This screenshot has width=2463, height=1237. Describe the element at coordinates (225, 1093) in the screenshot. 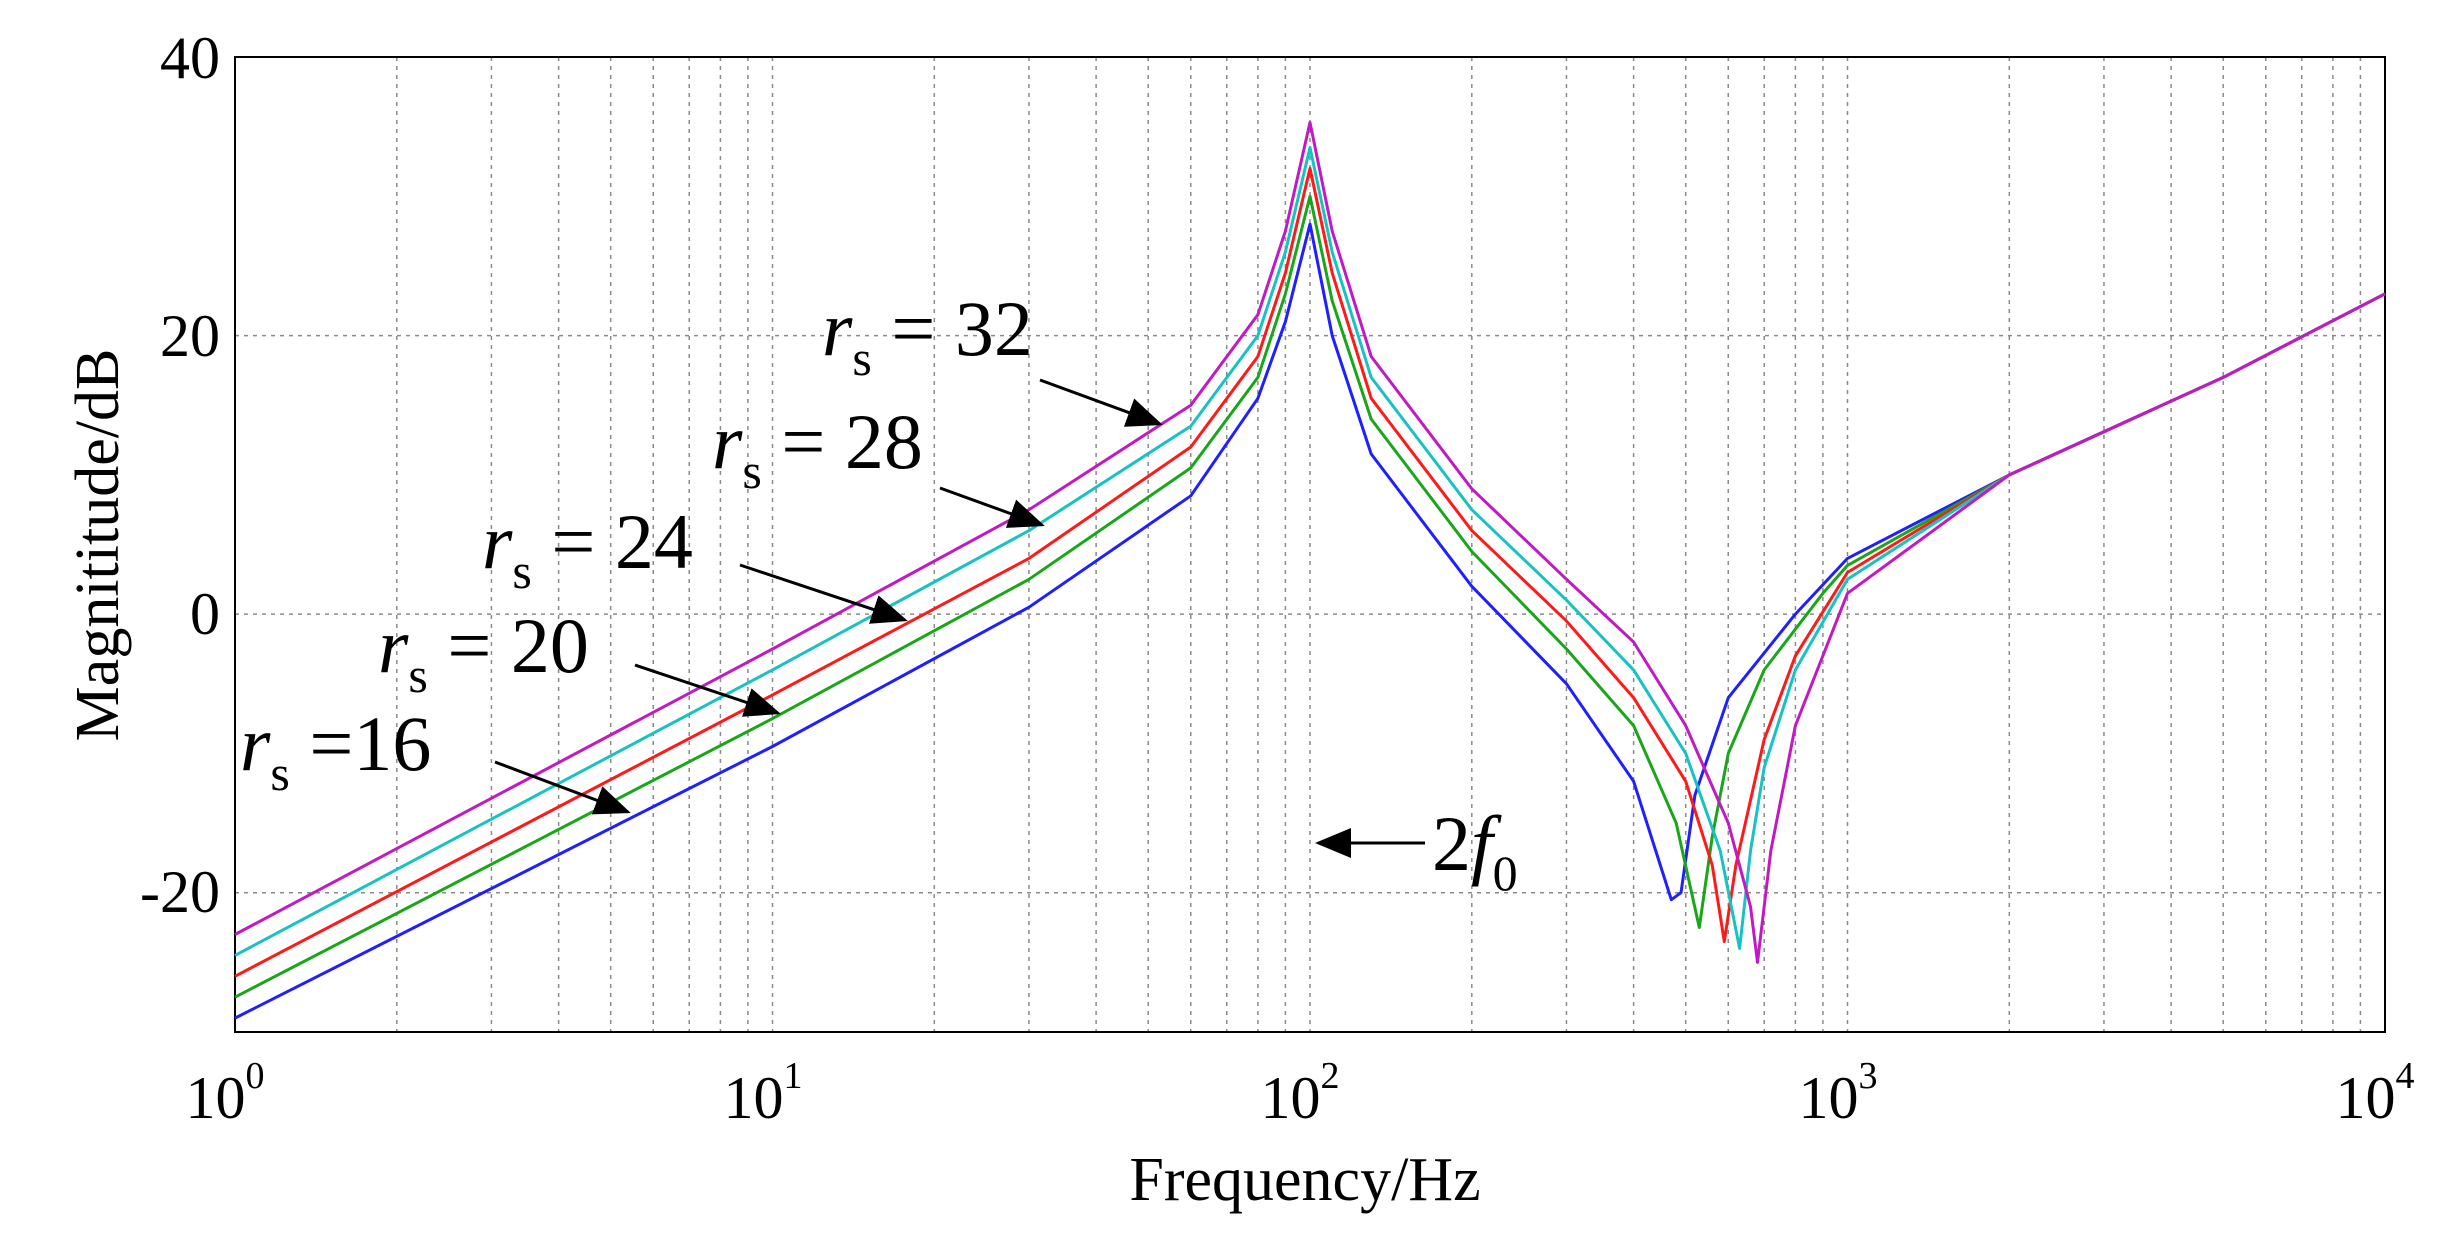

I see `x-tick-label: 10⁰` at that location.